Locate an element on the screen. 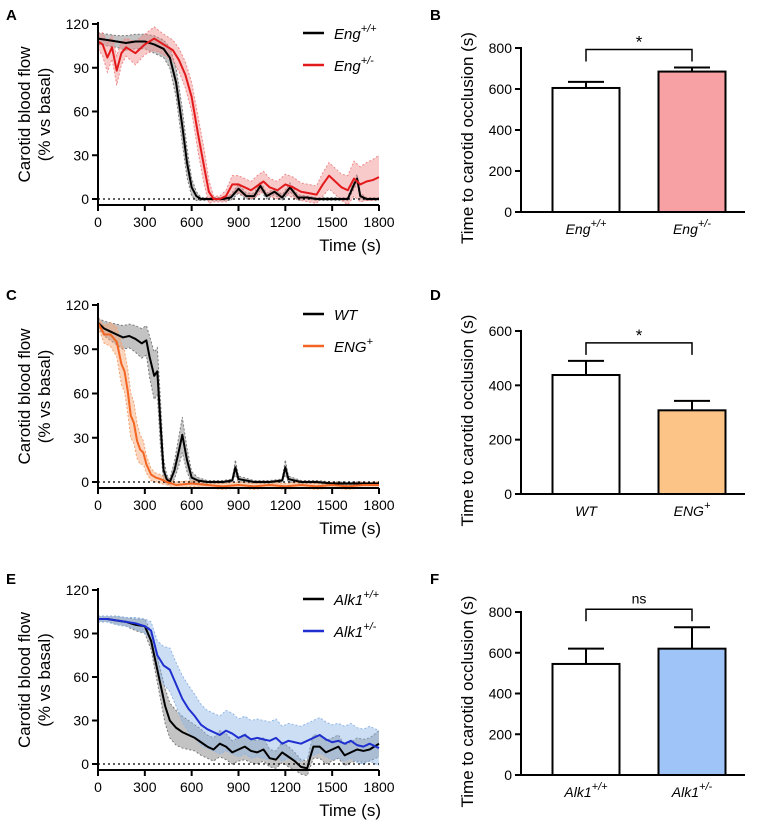 This screenshot has width=765, height=838. category-label-0: Eng+/+ is located at coordinates (586, 227).